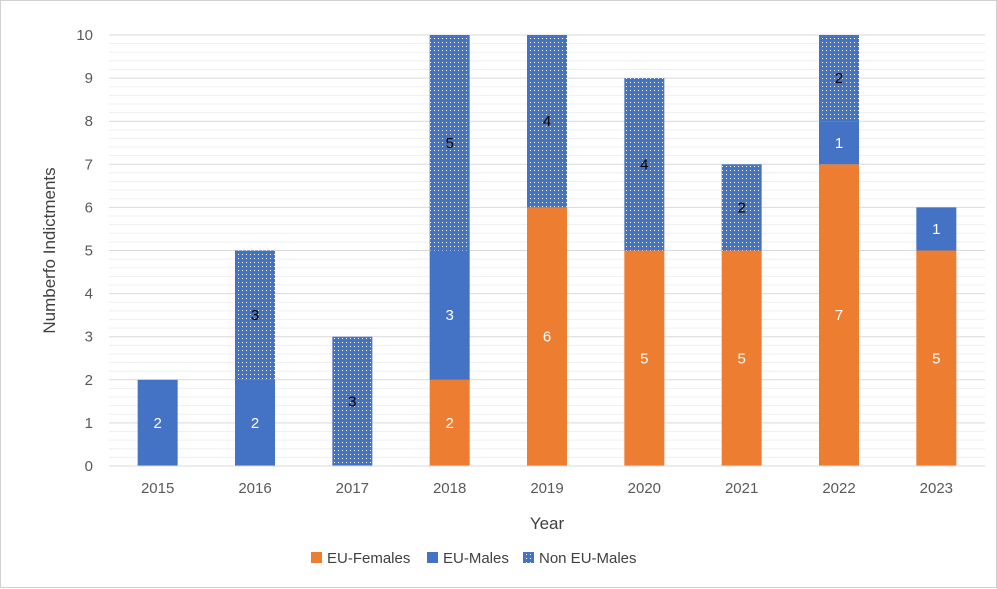 The width and height of the screenshot is (997, 589). I want to click on legend-swatch-eu-females, so click(316, 557).